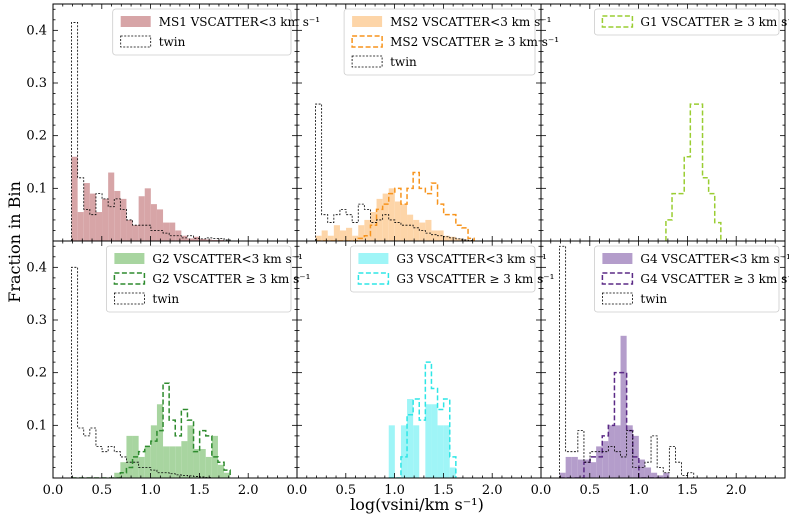  What do you see at coordinates (36, 136) in the screenshot?
I see `y-tick-label: 0.2` at bounding box center [36, 136].